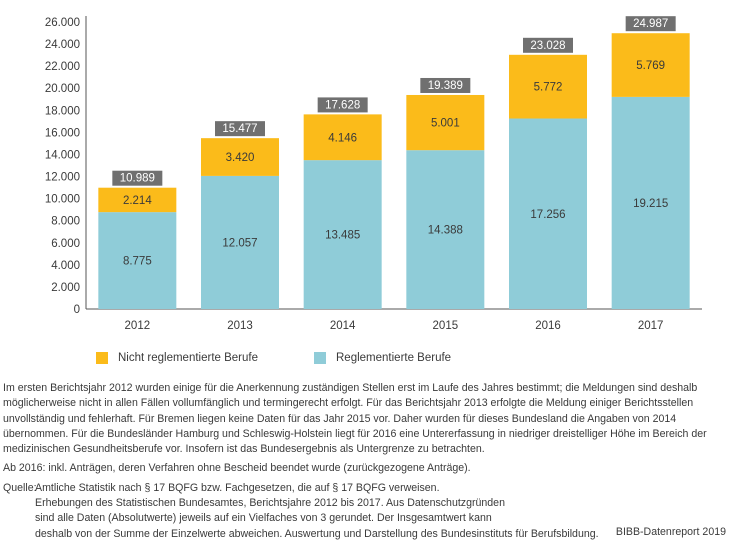 The height and width of the screenshot is (547, 730). What do you see at coordinates (188, 358) in the screenshot?
I see `legend-label-non-regulated: Nicht reglementierte Berufe` at bounding box center [188, 358].